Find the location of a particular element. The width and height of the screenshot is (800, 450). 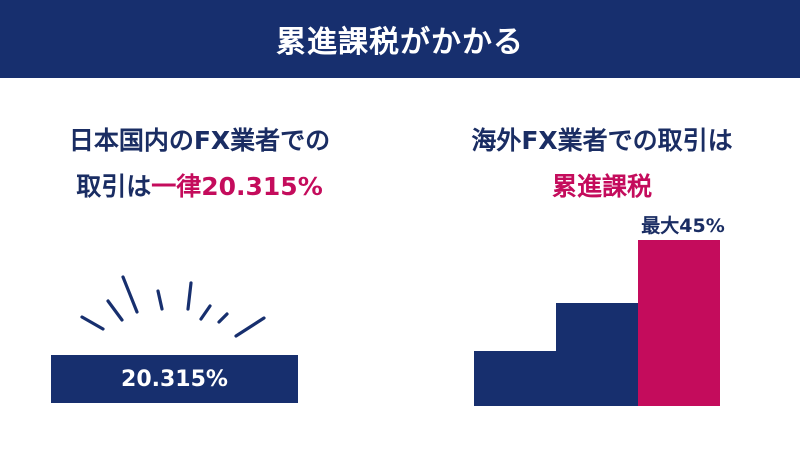

overseas-heading: 海外FX業者での取引は 累進課税 is located at coordinates (602, 164).